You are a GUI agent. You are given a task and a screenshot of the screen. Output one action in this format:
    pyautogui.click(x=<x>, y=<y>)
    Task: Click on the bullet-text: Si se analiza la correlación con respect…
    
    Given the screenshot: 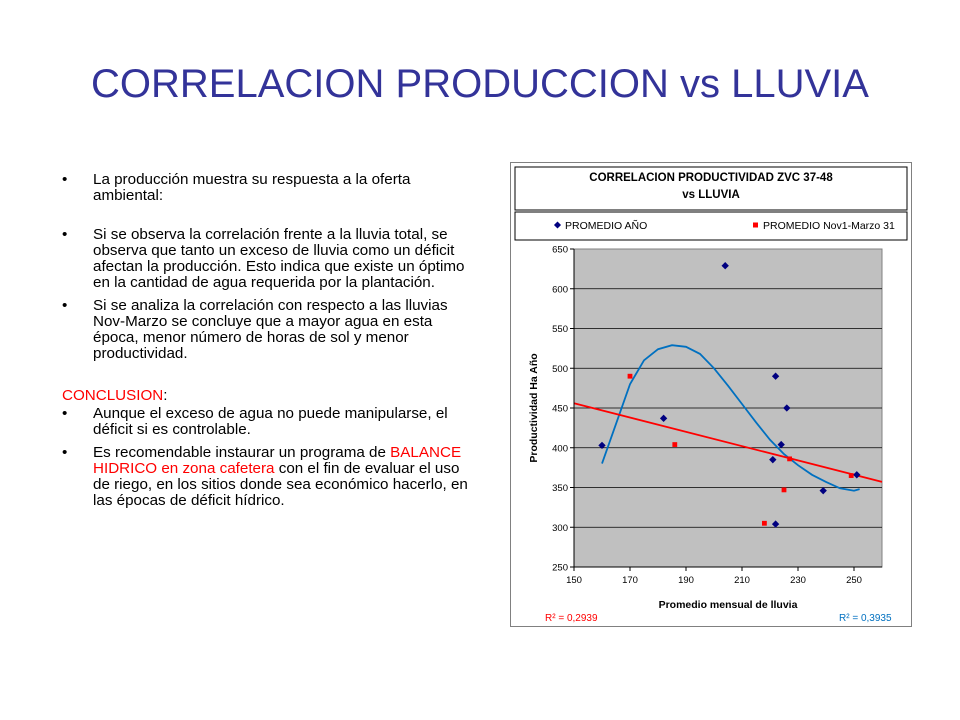 What is the action you would take?
    pyautogui.click(x=270, y=329)
    